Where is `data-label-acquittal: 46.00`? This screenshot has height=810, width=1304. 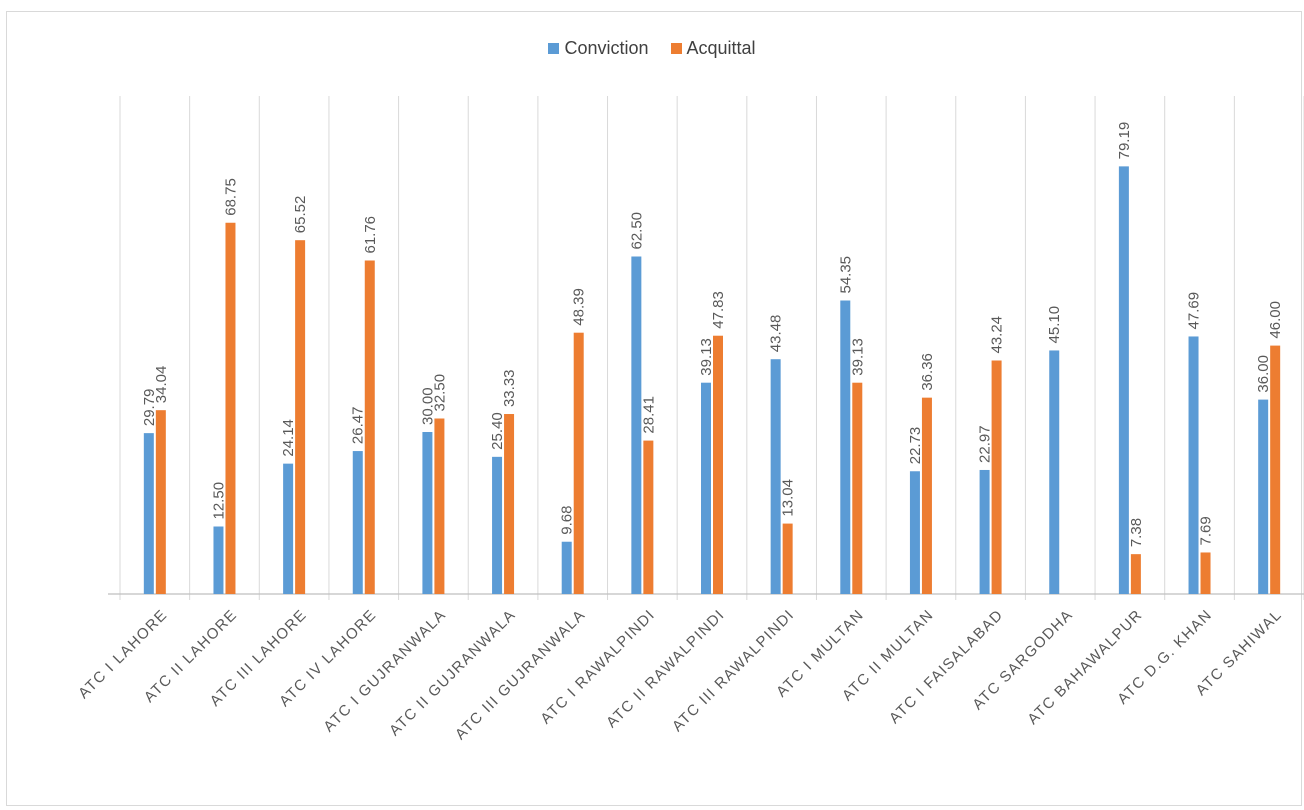 data-label-acquittal: 46.00 is located at coordinates (1275, 320).